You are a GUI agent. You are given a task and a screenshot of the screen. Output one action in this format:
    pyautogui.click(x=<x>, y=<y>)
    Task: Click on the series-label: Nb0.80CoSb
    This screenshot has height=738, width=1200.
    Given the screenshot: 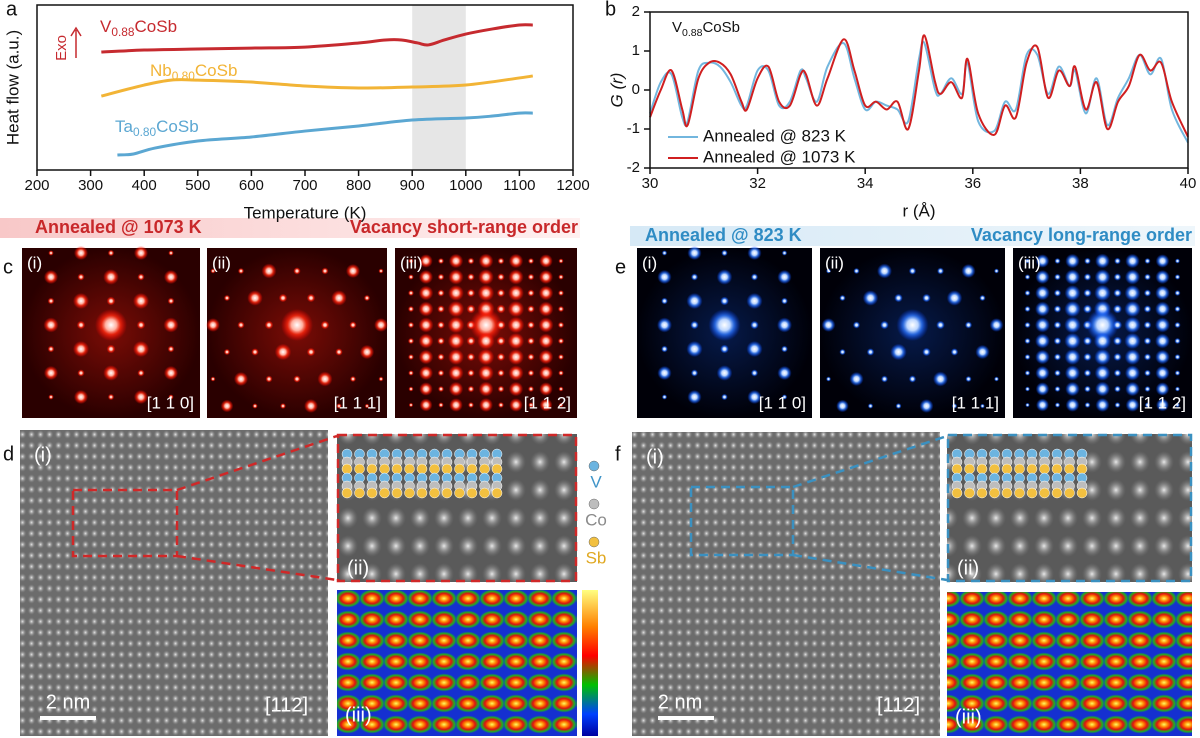 What is the action you would take?
    pyautogui.click(x=193, y=72)
    